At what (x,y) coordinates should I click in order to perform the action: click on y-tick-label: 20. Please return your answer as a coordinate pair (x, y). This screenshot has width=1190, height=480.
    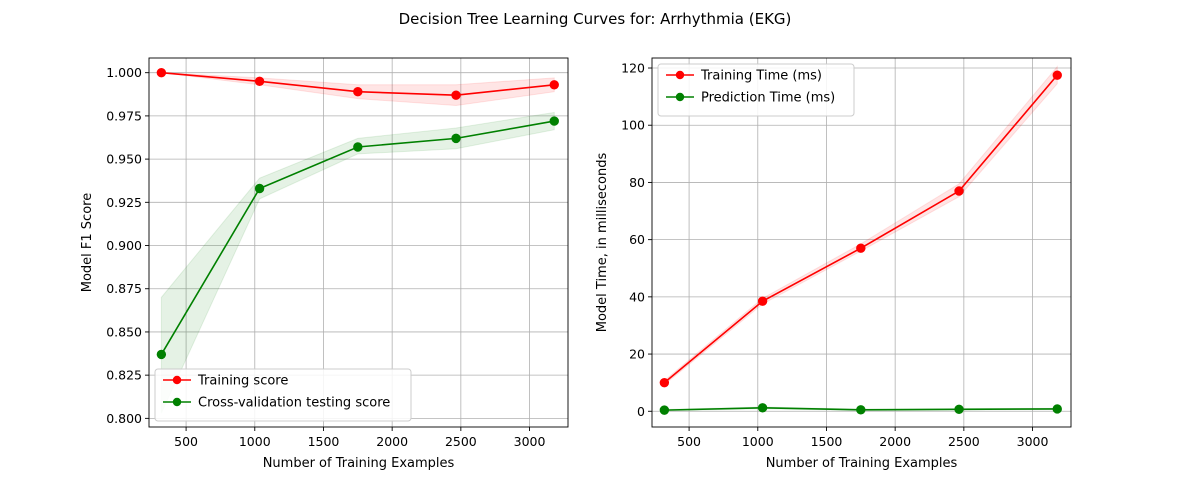
    Looking at the image, I should click on (637, 354).